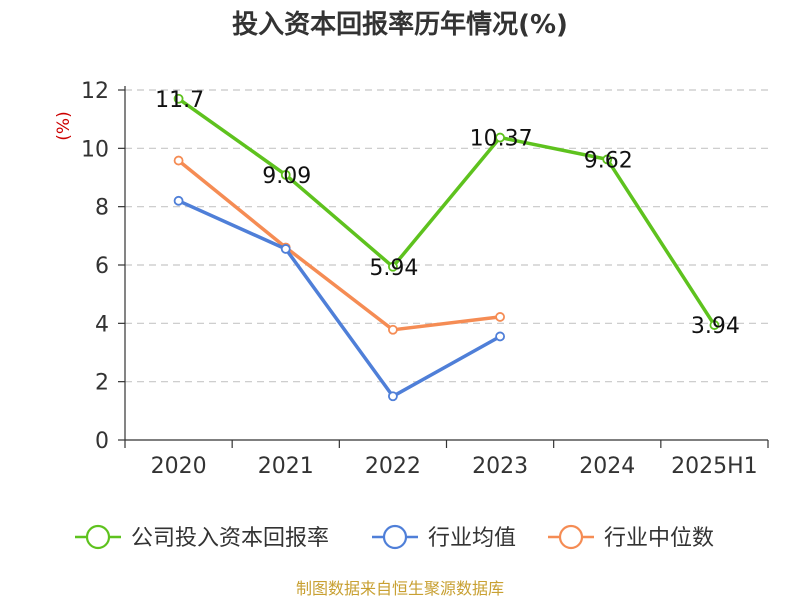 Image resolution: width=800 pixels, height=600 pixels. Describe the element at coordinates (454, 466) in the screenshot. I see `x-tick-labels: 2020 2021 2022 2023 2024 2025H1` at that location.